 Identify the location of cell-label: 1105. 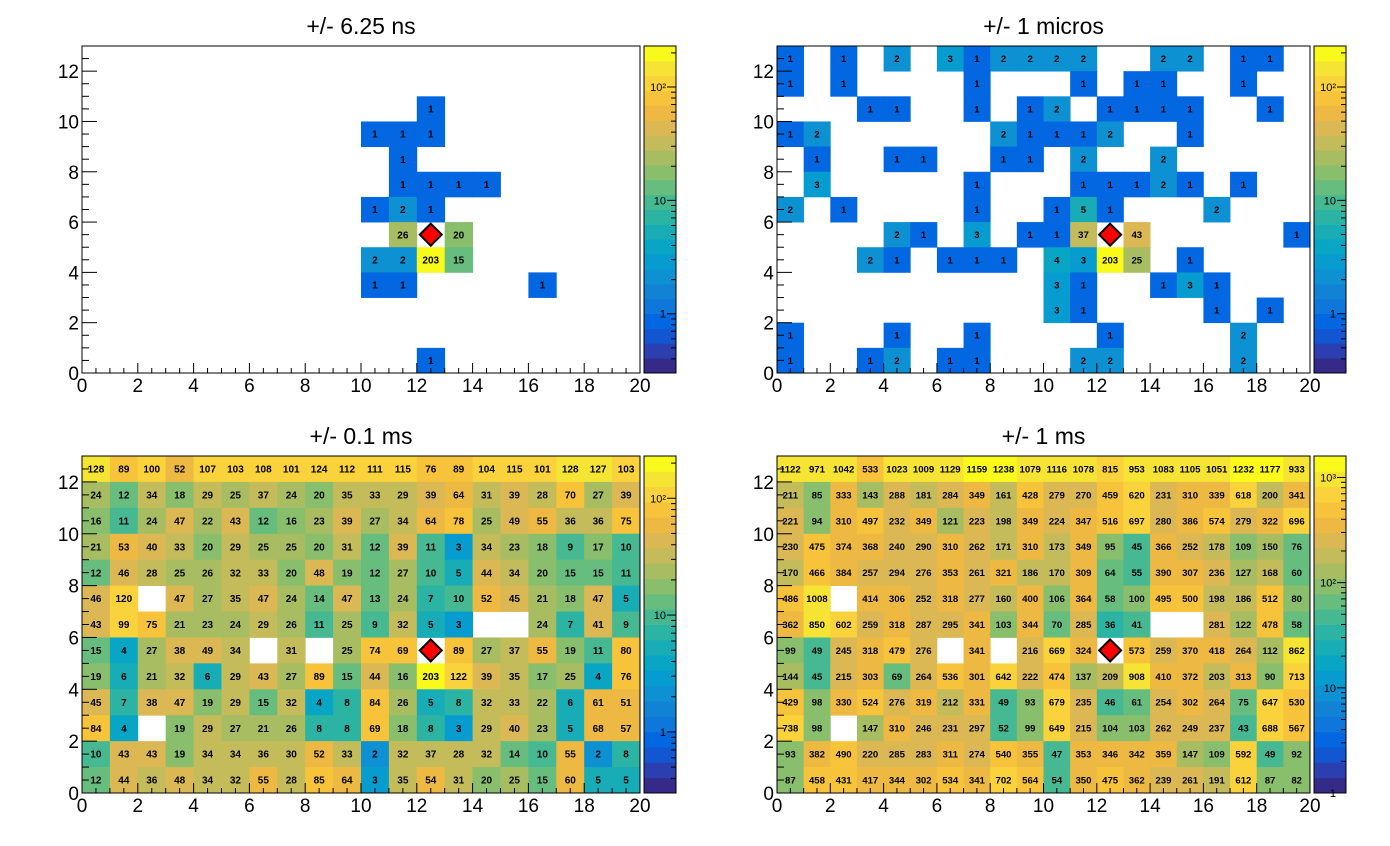
(1190, 469).